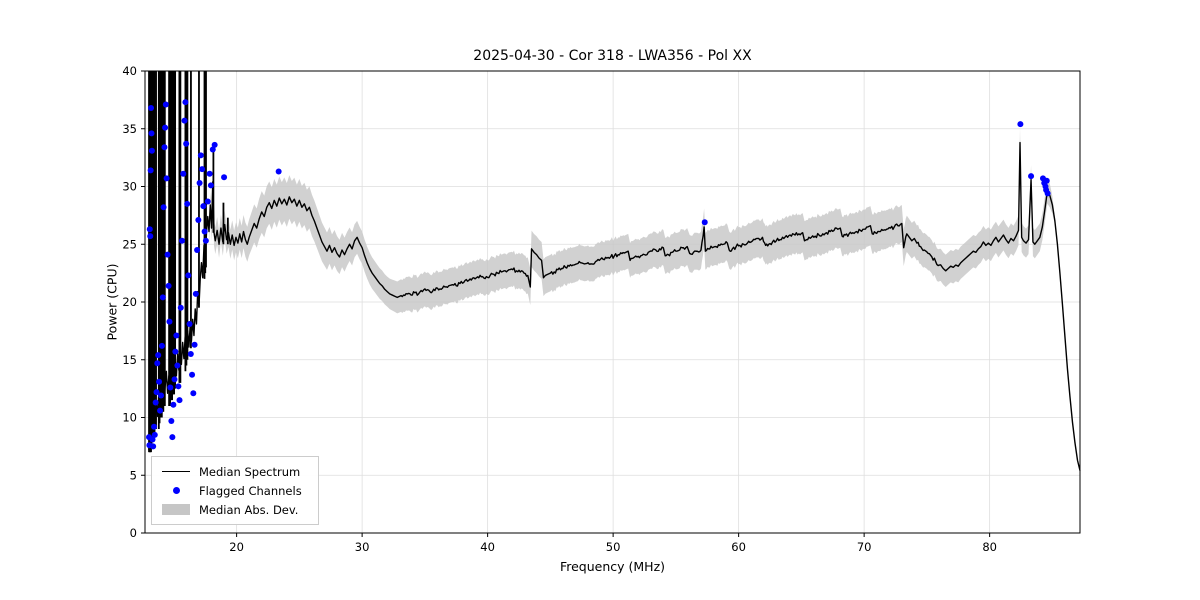  I want to click on x-tick-label: 20, so click(236, 547).